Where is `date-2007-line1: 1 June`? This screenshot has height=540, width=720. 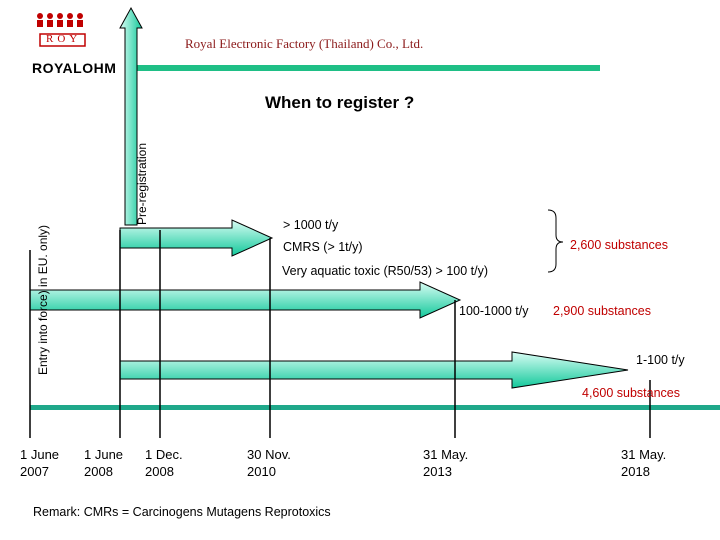
date-2007-line1: 1 June is located at coordinates (40, 454).